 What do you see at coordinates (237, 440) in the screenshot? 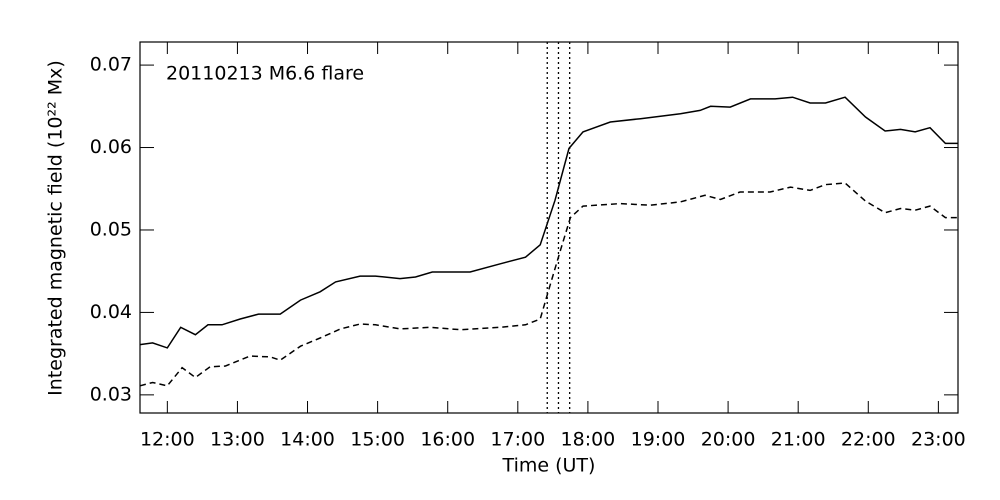
I see `x-tick-label: 13:00` at bounding box center [237, 440].